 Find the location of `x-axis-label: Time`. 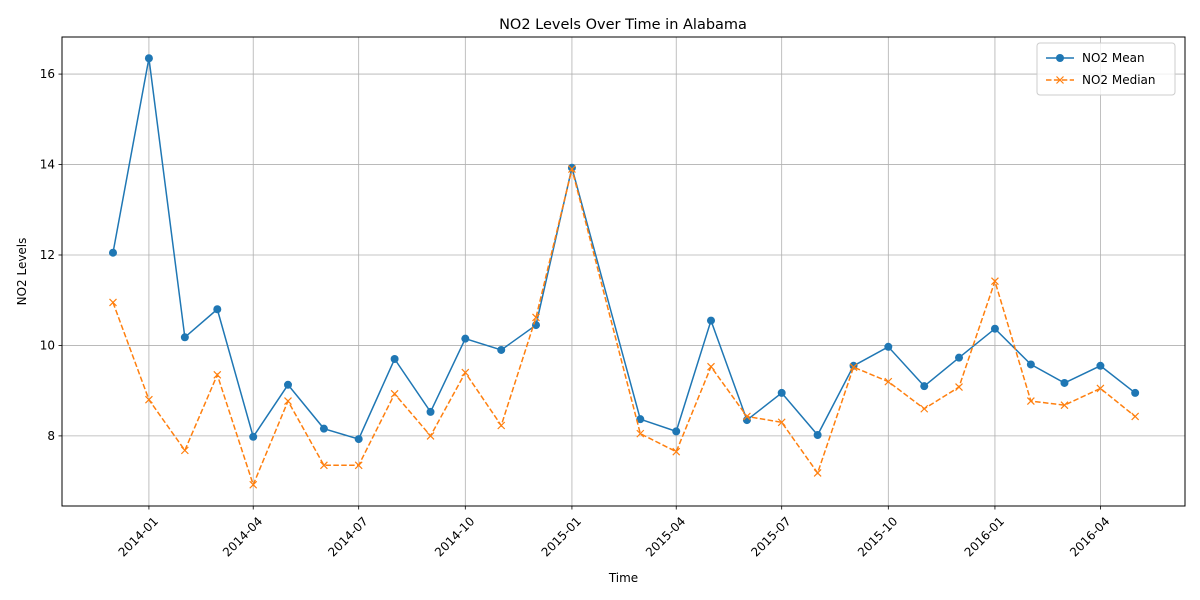

x-axis-label: Time is located at coordinates (623, 578).